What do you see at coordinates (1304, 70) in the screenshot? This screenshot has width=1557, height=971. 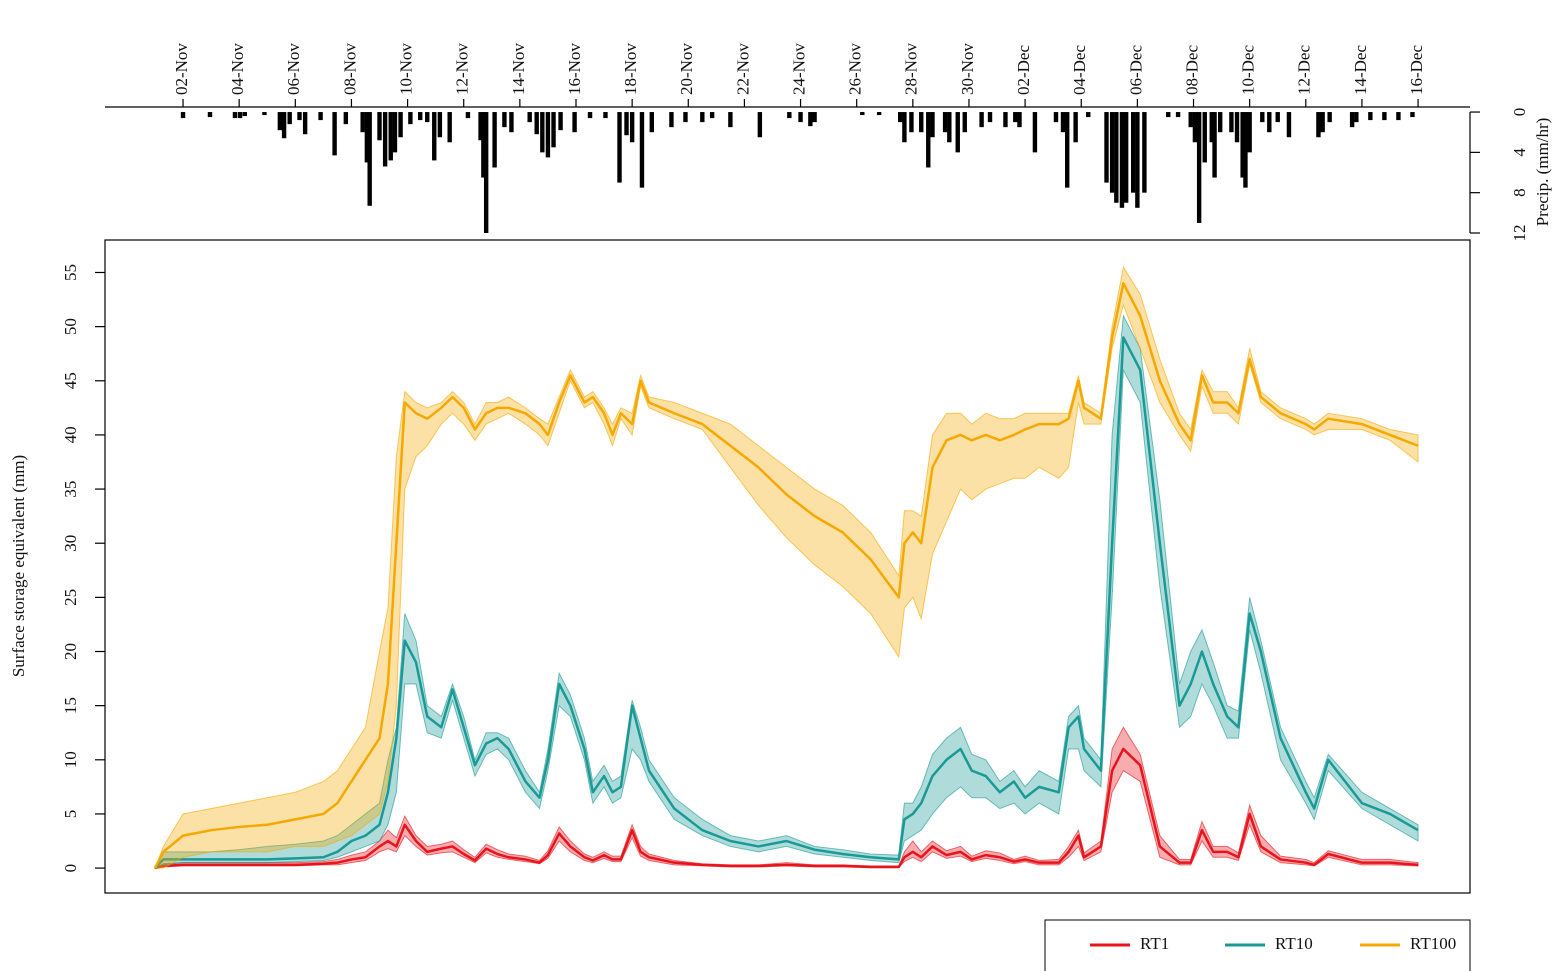 I see `x-tick-label: 12-Dec` at bounding box center [1304, 70].